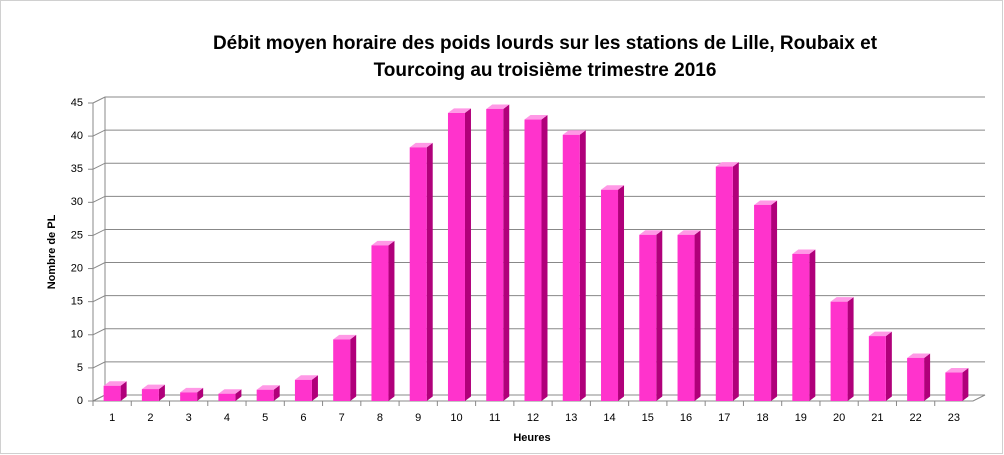 Image resolution: width=1004 pixels, height=455 pixels. I want to click on x-tick-label: 16, so click(686, 418).